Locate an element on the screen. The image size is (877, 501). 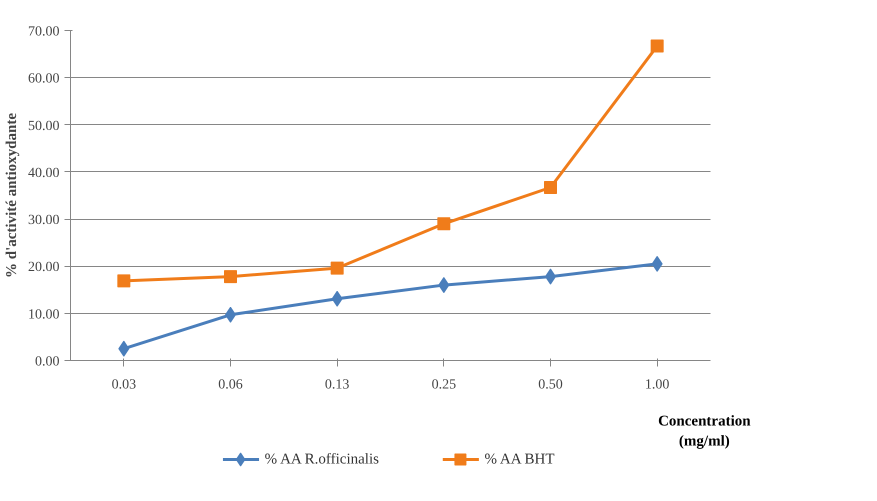
x-tick-label: 0.06 is located at coordinates (230, 385).